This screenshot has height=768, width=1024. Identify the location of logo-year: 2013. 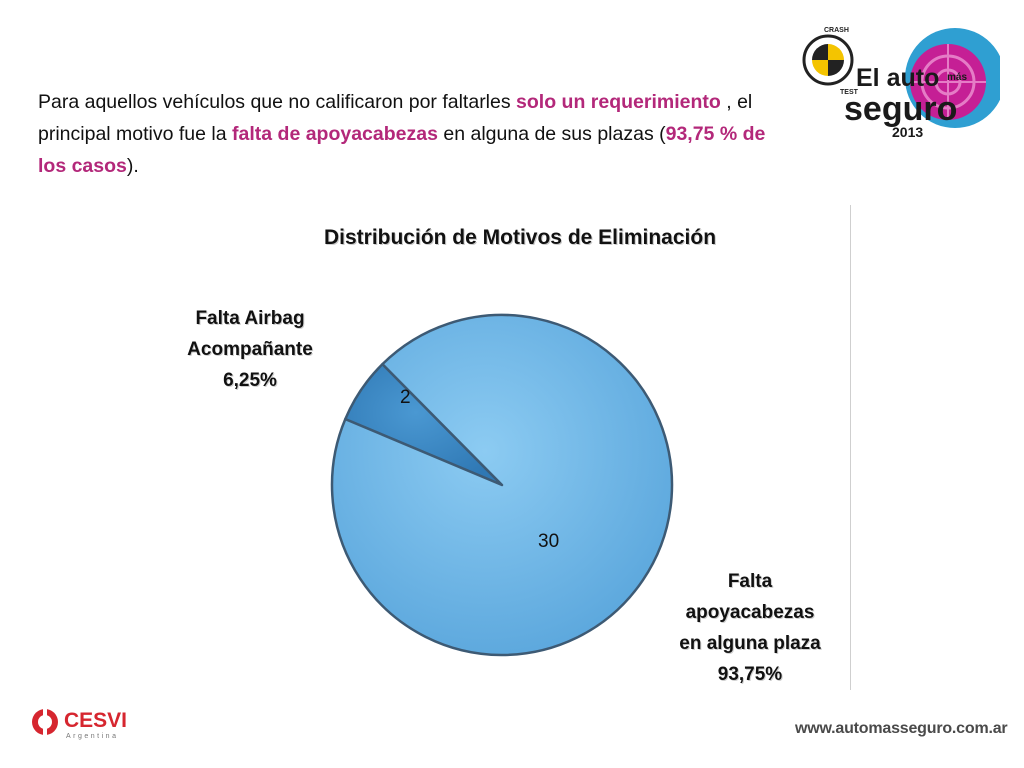
(907, 132).